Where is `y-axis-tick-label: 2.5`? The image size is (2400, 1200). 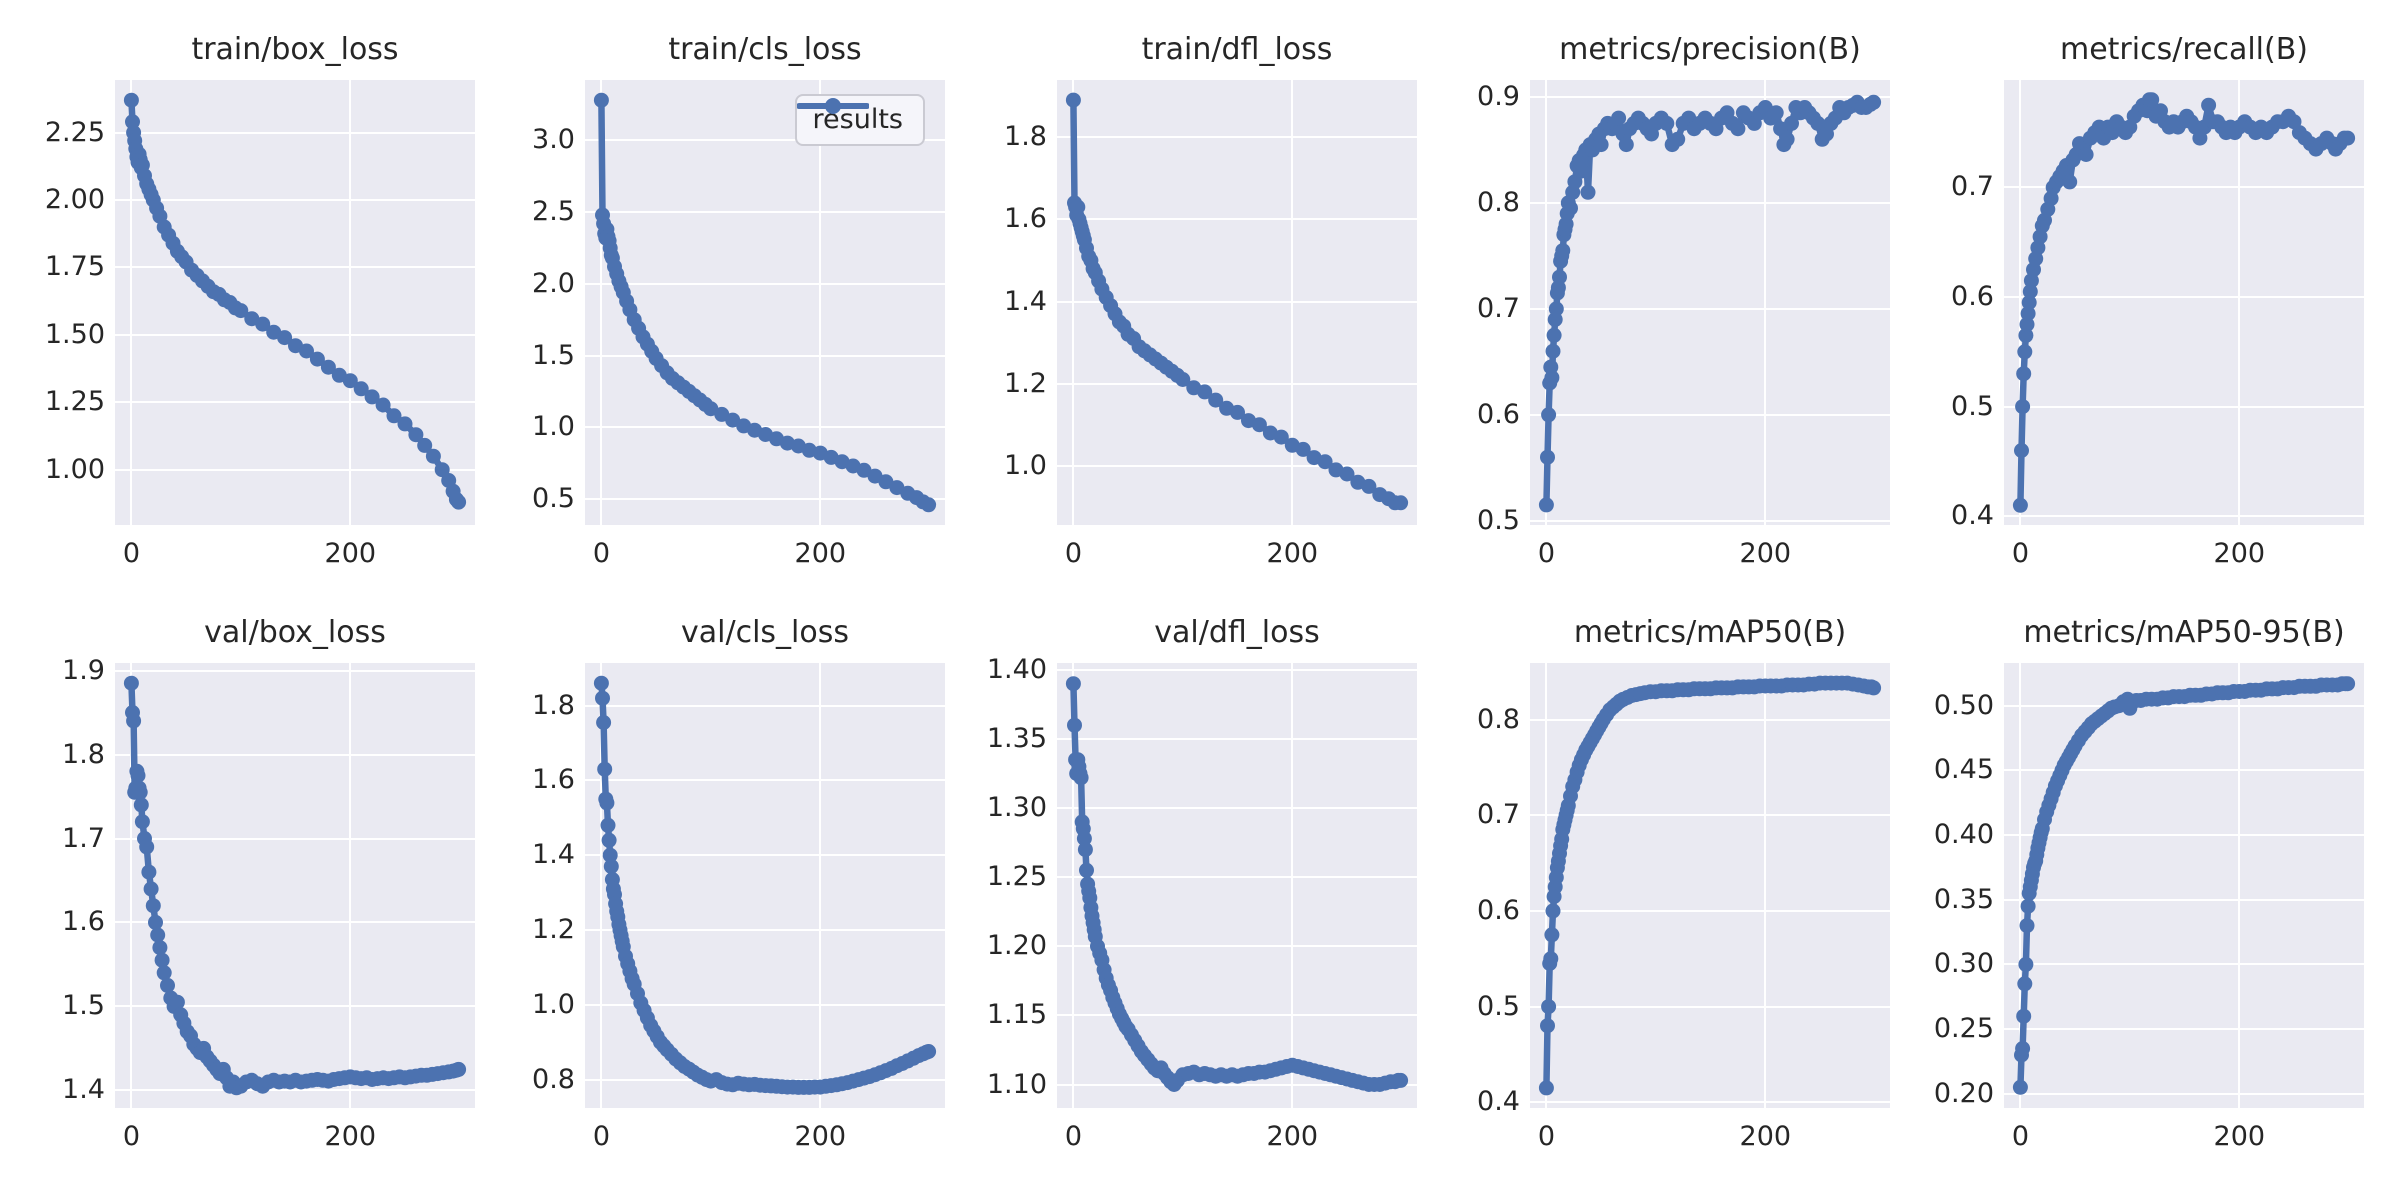
y-axis-tick-label: 2.5 is located at coordinates (553, 212).